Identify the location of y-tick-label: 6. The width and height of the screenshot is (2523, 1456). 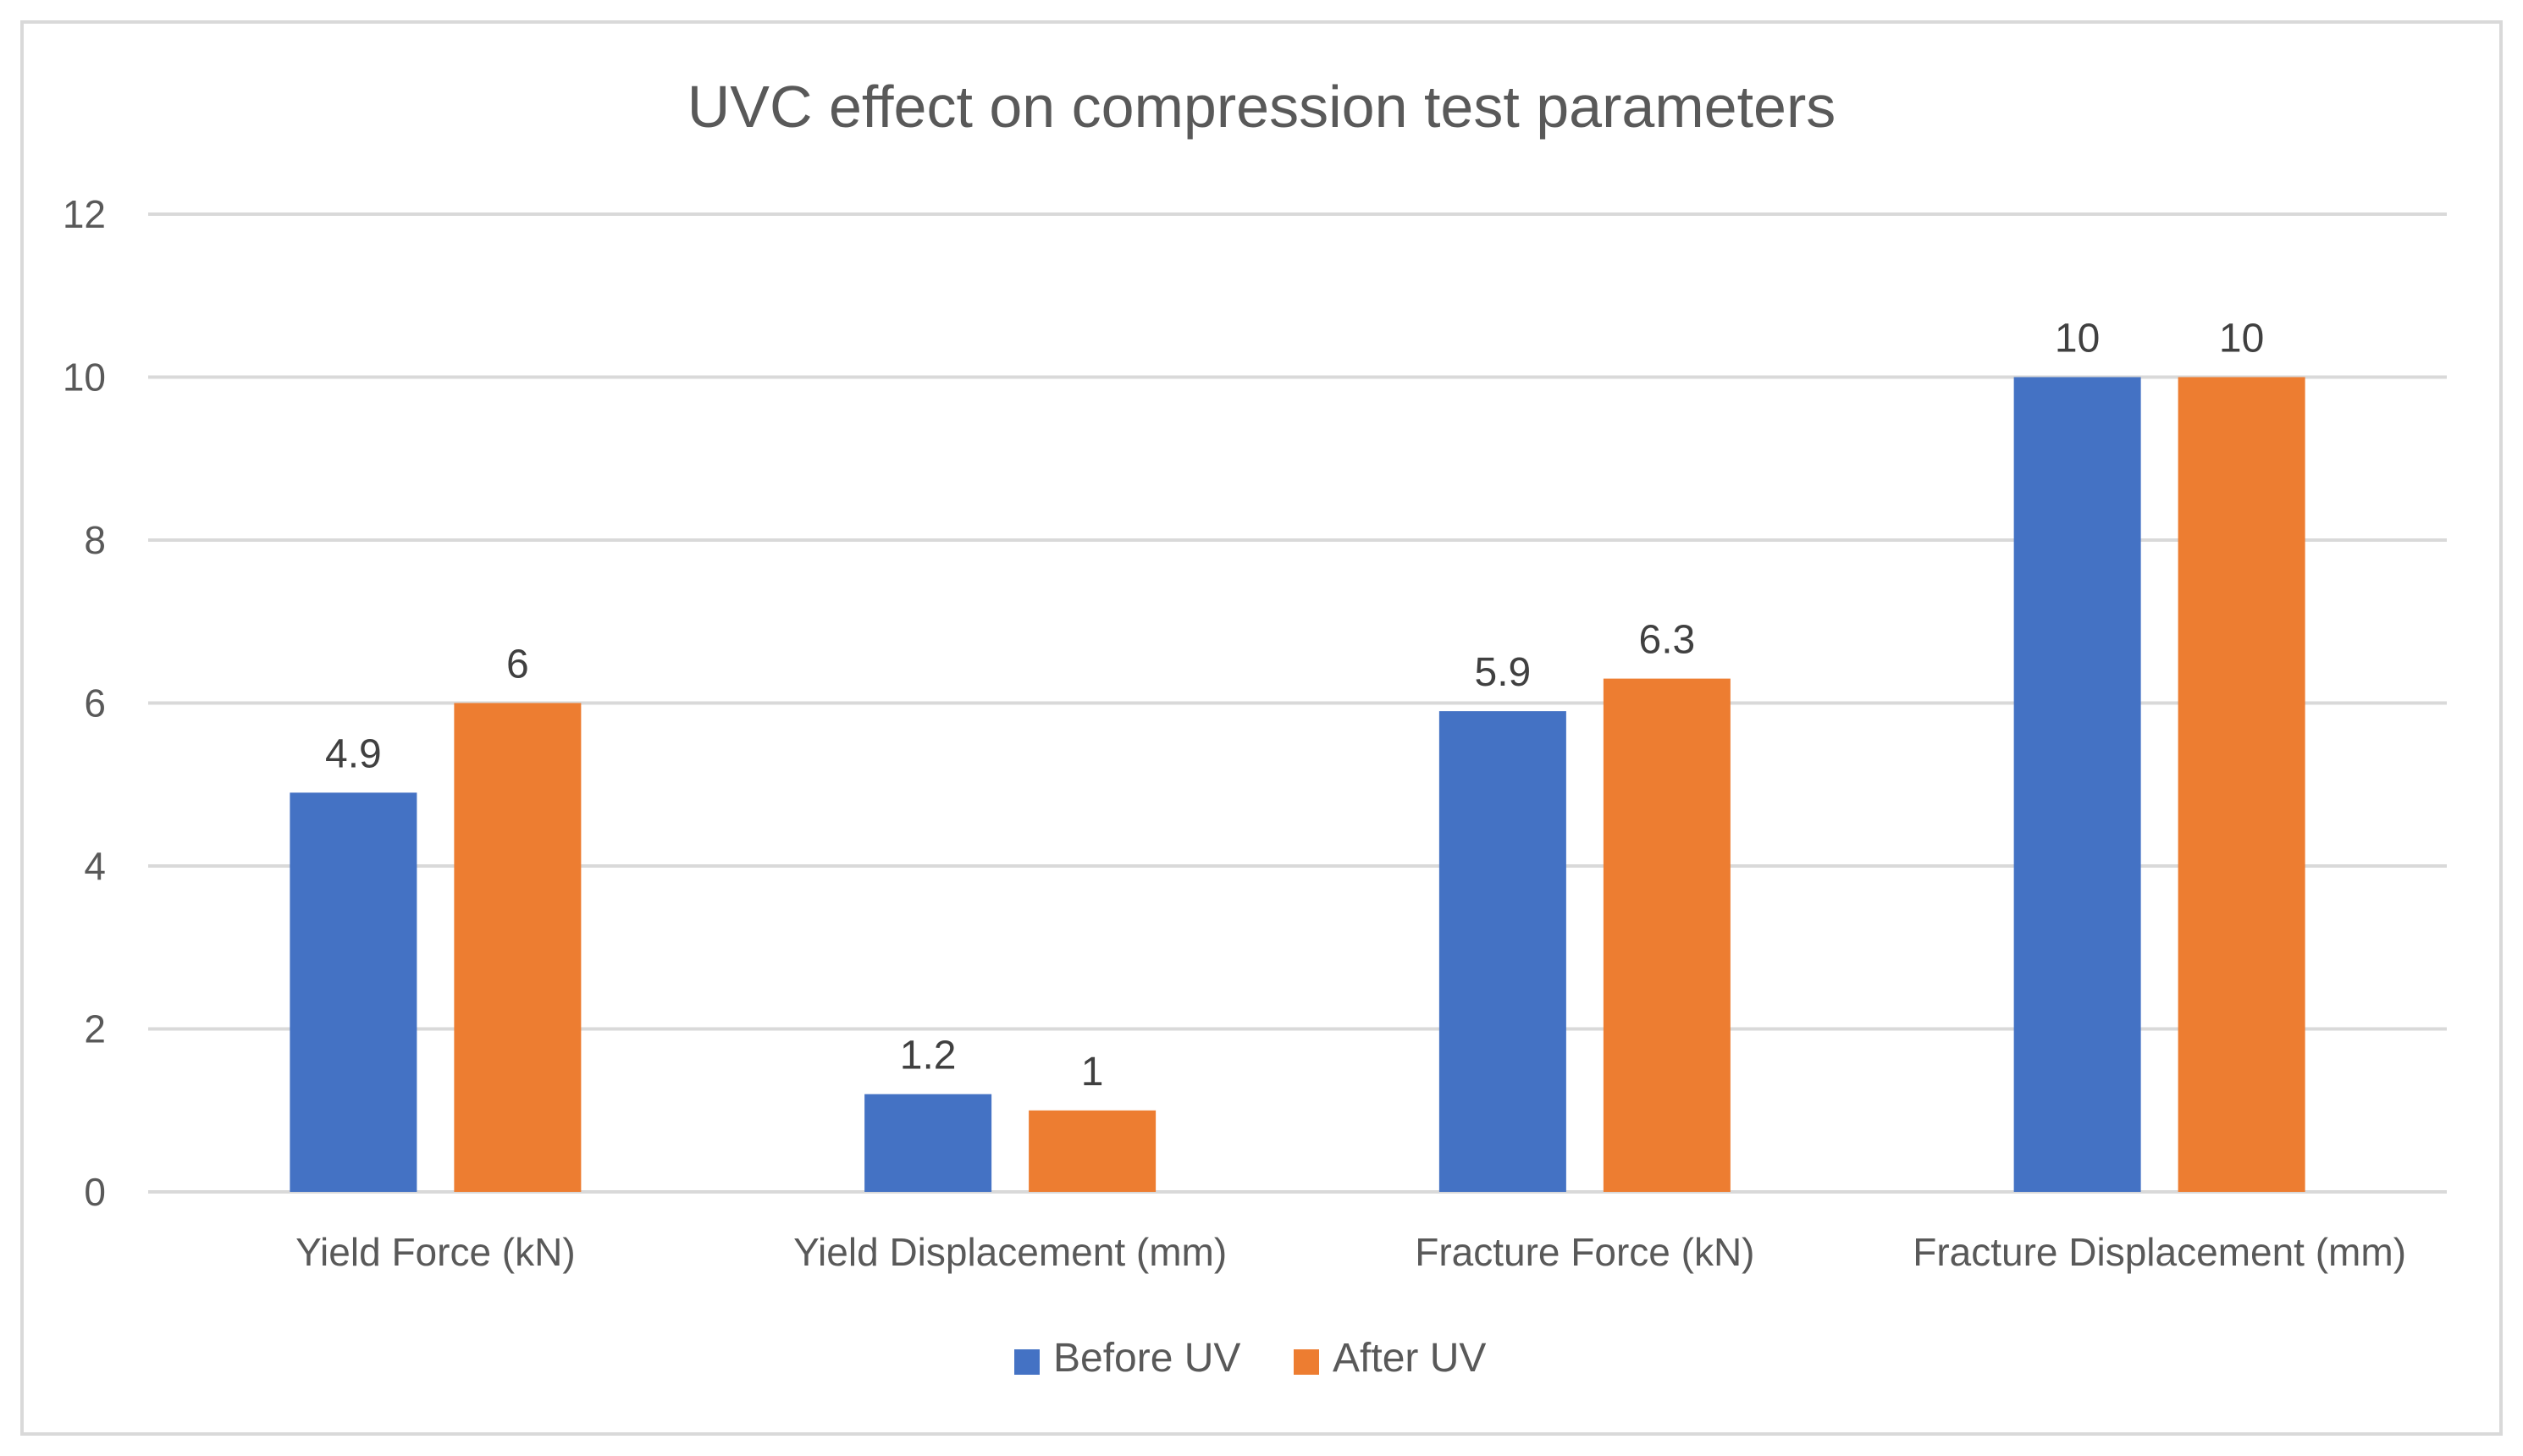
(95, 703).